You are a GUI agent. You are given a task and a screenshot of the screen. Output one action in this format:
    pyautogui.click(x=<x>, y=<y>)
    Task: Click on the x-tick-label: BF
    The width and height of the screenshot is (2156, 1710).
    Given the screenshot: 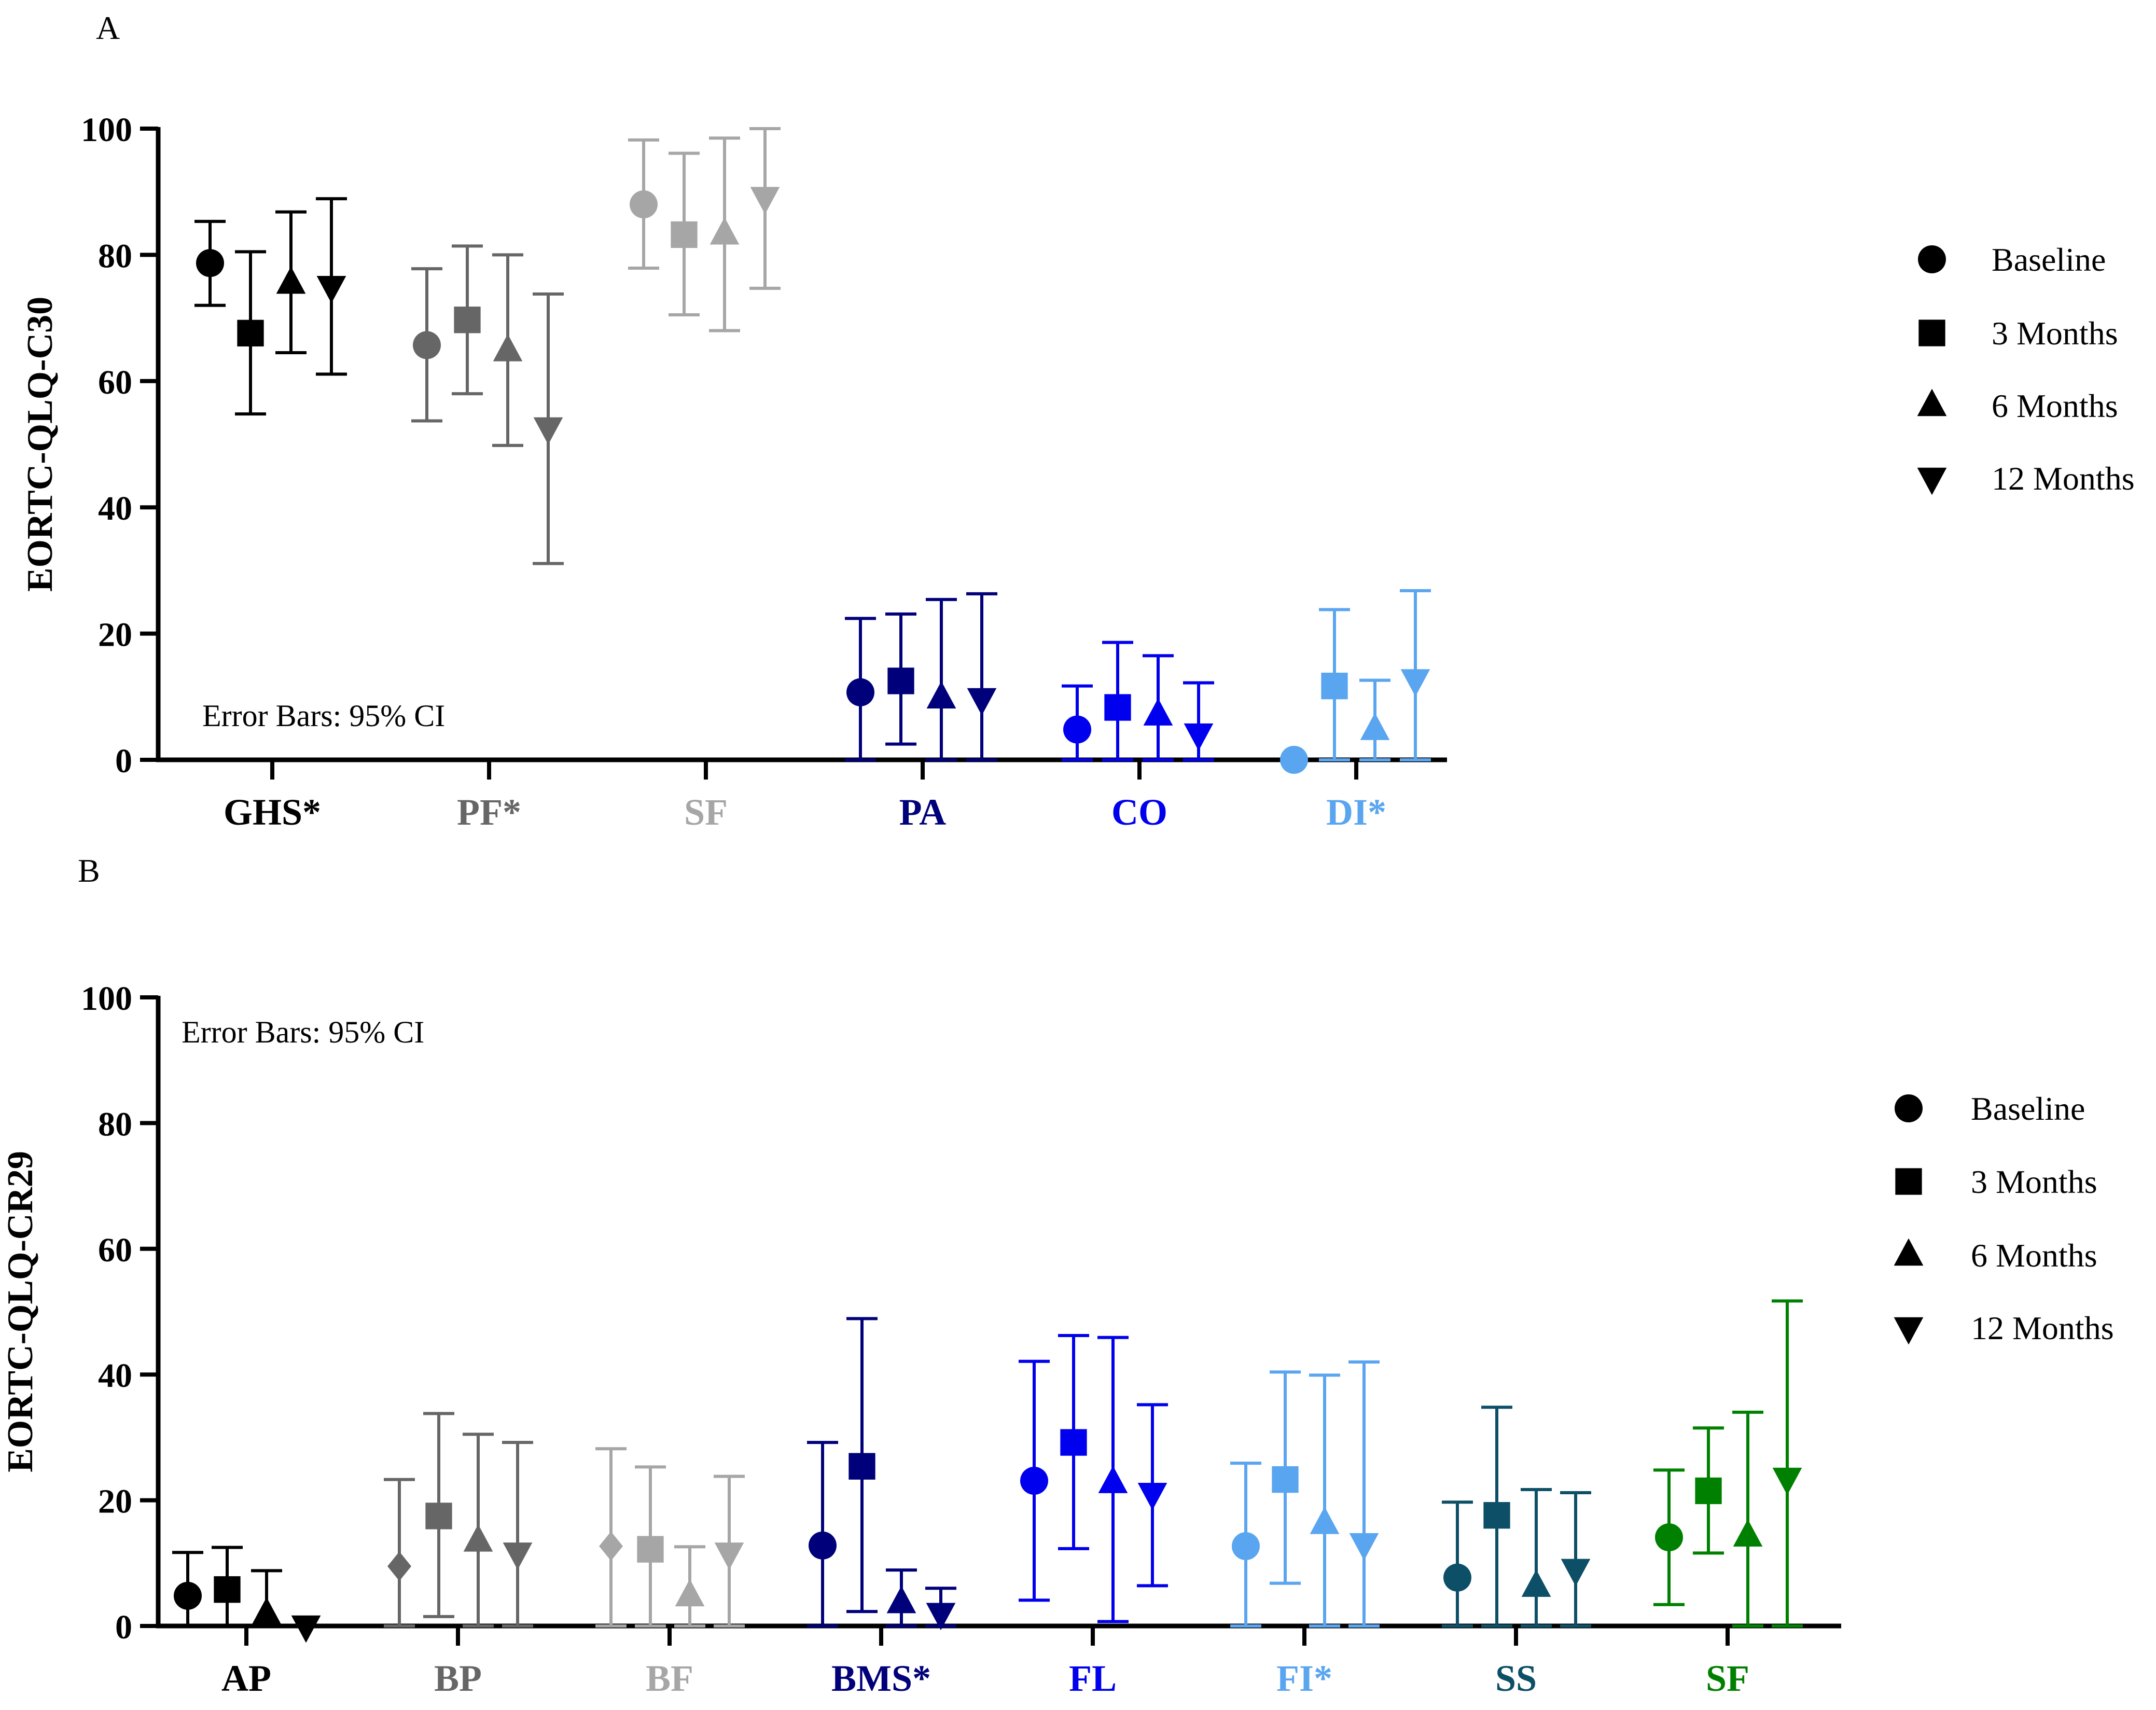 What is the action you would take?
    pyautogui.click(x=669, y=1678)
    